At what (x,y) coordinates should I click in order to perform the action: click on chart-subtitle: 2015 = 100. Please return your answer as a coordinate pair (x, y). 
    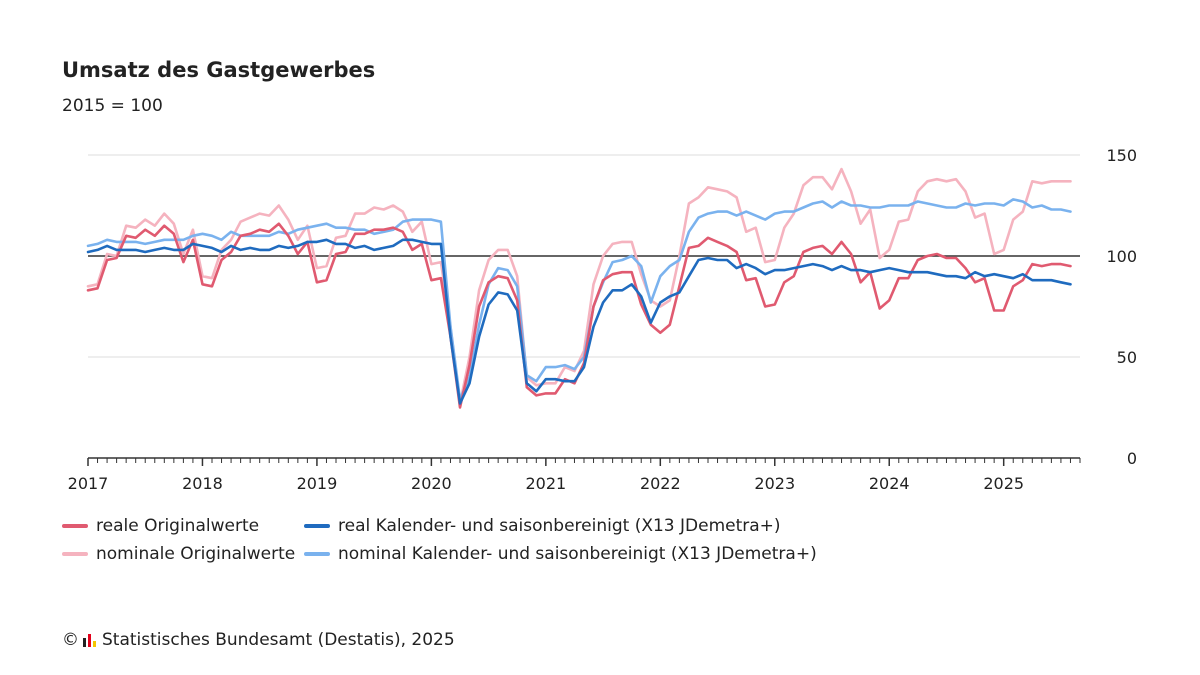
    Looking at the image, I should click on (112, 106).